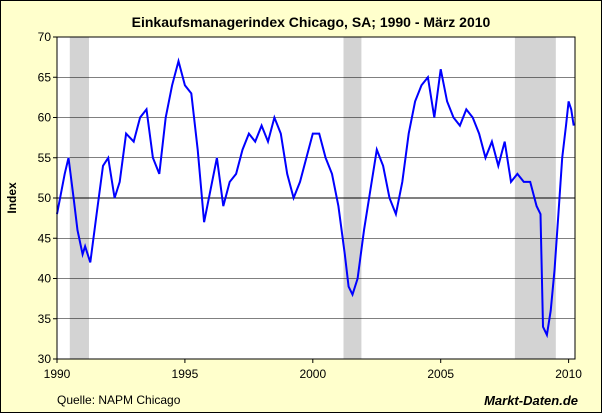 This screenshot has height=413, width=602. What do you see at coordinates (45, 118) in the screenshot?
I see `y-tick-label: 60` at bounding box center [45, 118].